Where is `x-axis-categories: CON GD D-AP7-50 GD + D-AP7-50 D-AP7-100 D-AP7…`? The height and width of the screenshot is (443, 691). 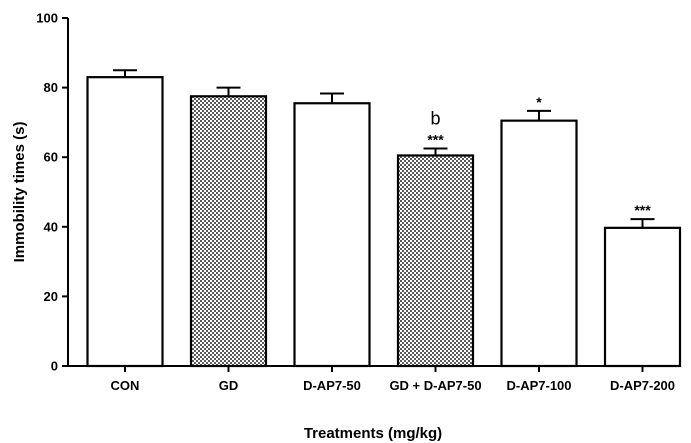 x-axis-categories: CON GD D-AP7-50 GD + D-AP7-50 D-AP7-100 D-AP7… is located at coordinates (393, 379).